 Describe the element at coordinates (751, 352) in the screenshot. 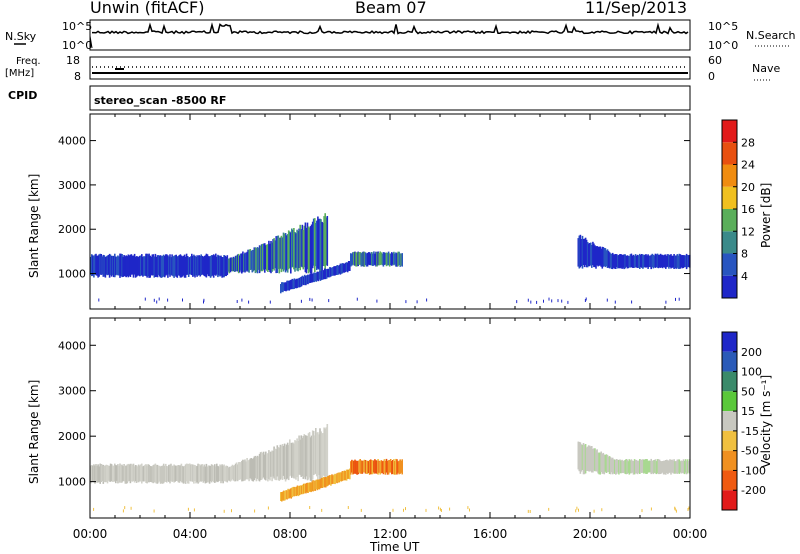

I see `colorbar-tick-label: 200` at that location.